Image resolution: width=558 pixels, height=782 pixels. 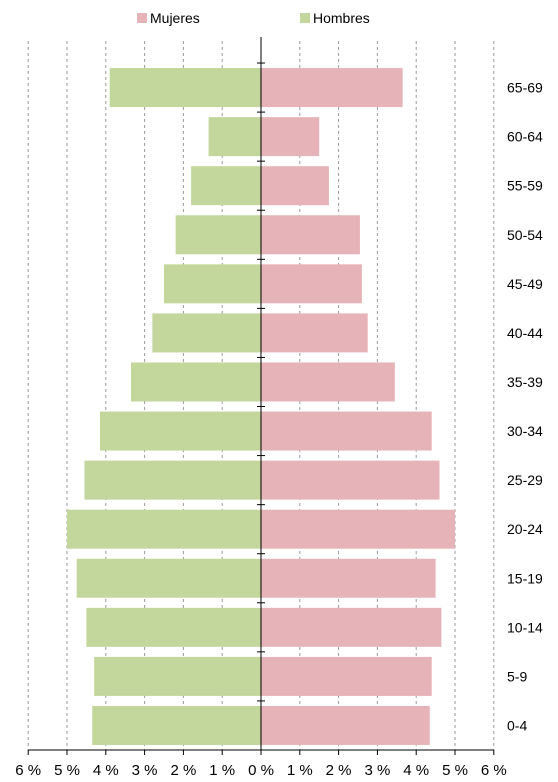 I want to click on category-label: 15-19, so click(x=525, y=578).